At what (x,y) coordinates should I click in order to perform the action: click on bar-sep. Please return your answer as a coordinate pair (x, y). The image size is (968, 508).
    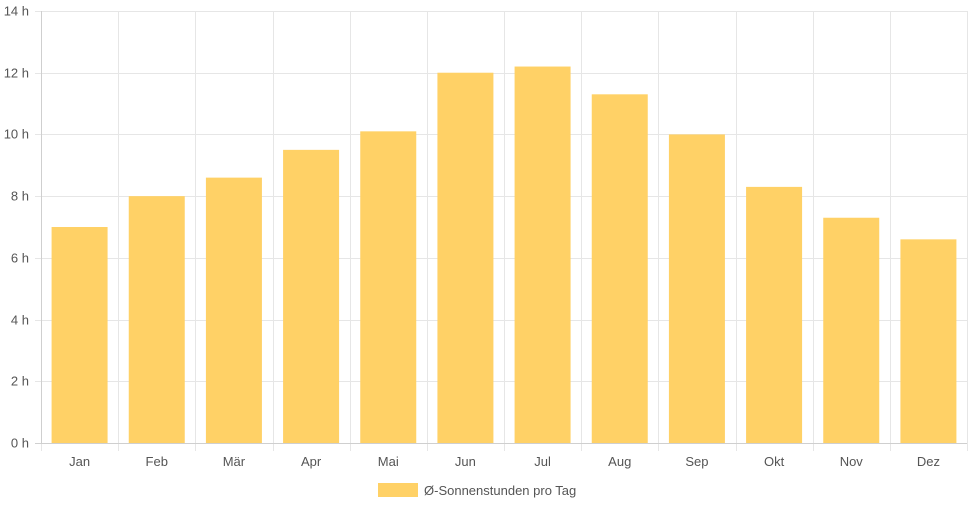
    Looking at the image, I should click on (696, 288).